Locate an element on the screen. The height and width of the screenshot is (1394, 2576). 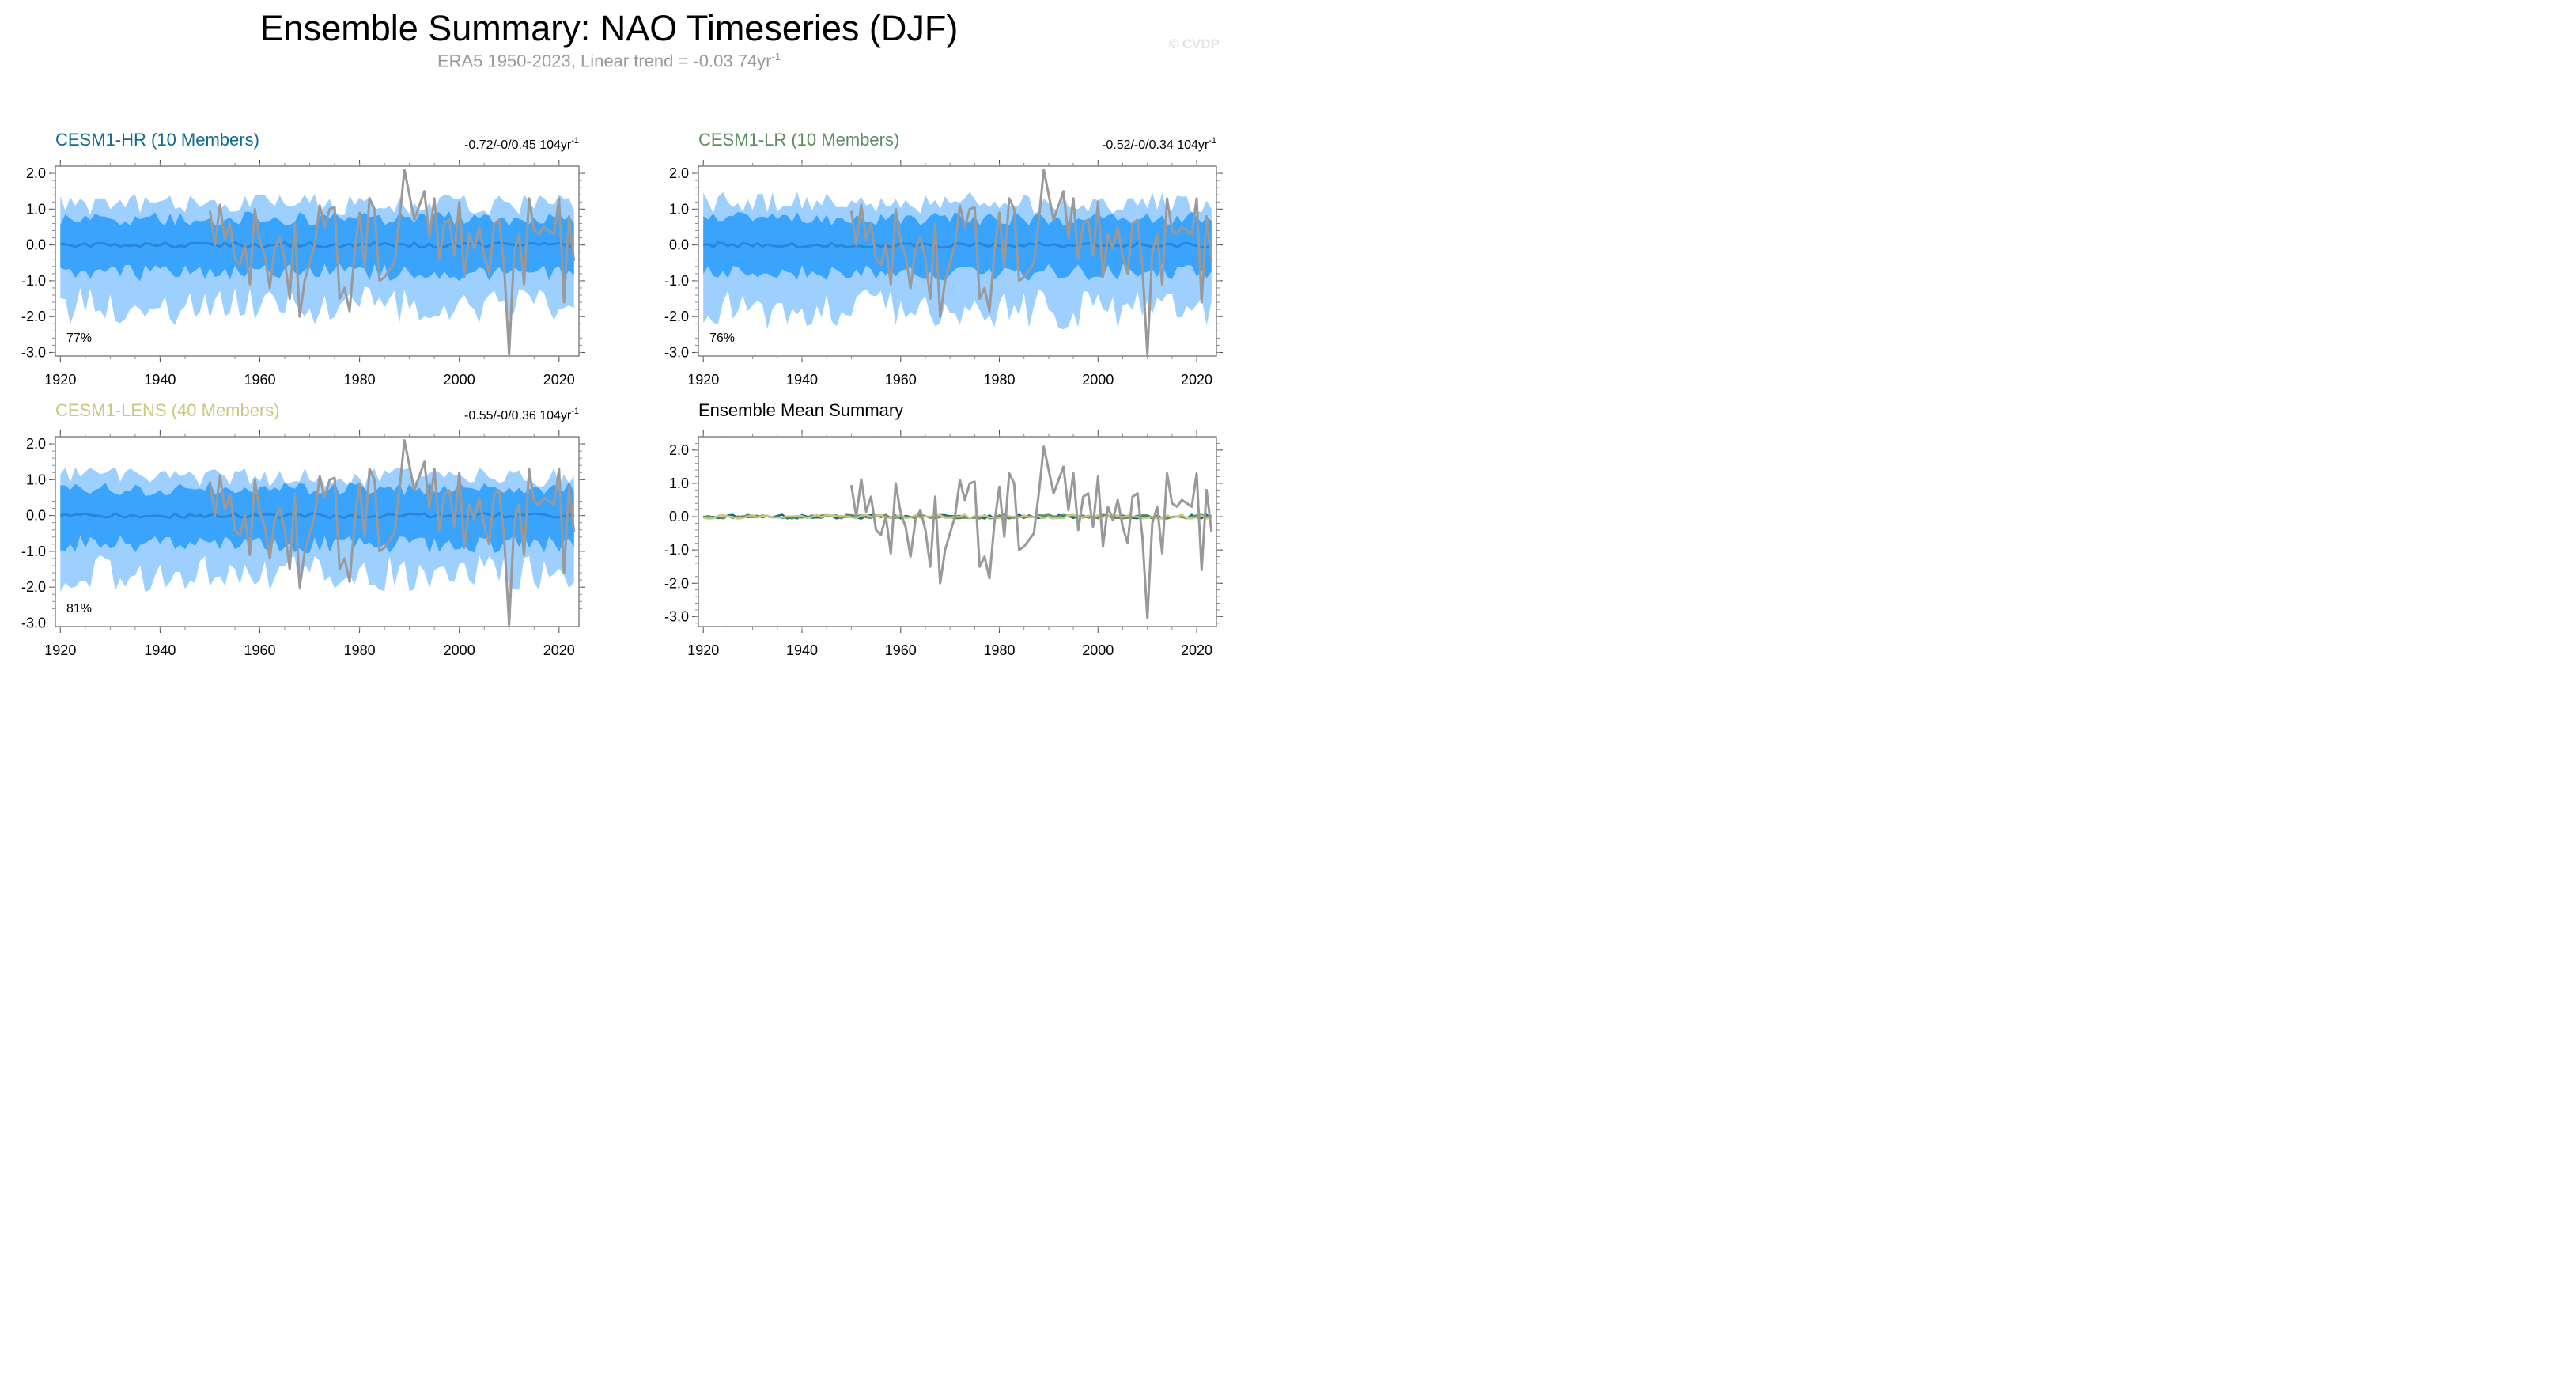
series-line-cesm1-lens is located at coordinates (957, 516).